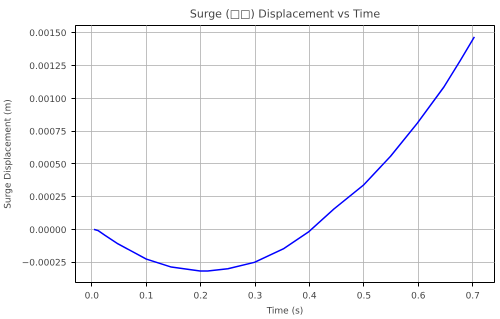  Describe the element at coordinates (47, 133) in the screenshot. I see `y-tick-label: 0.00075` at that location.